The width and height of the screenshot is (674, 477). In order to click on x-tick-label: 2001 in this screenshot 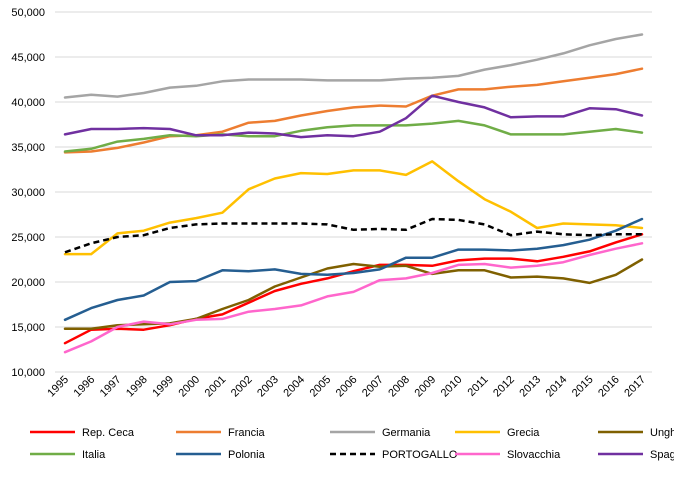, I will do `click(216, 387)`.